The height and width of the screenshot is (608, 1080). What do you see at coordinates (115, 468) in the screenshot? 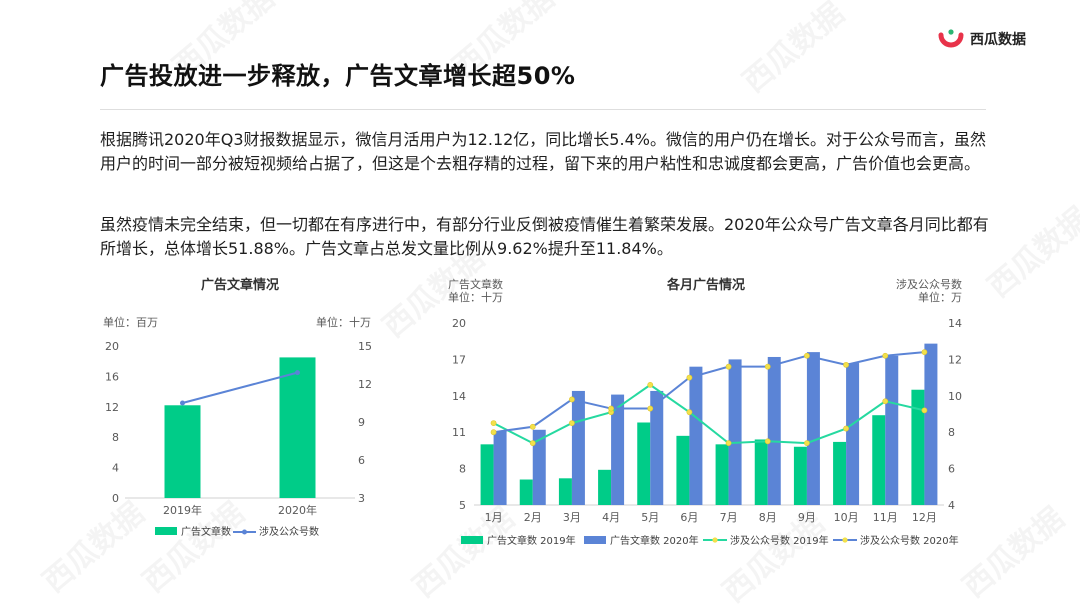
I see `y-tick-label: 4` at bounding box center [115, 468].